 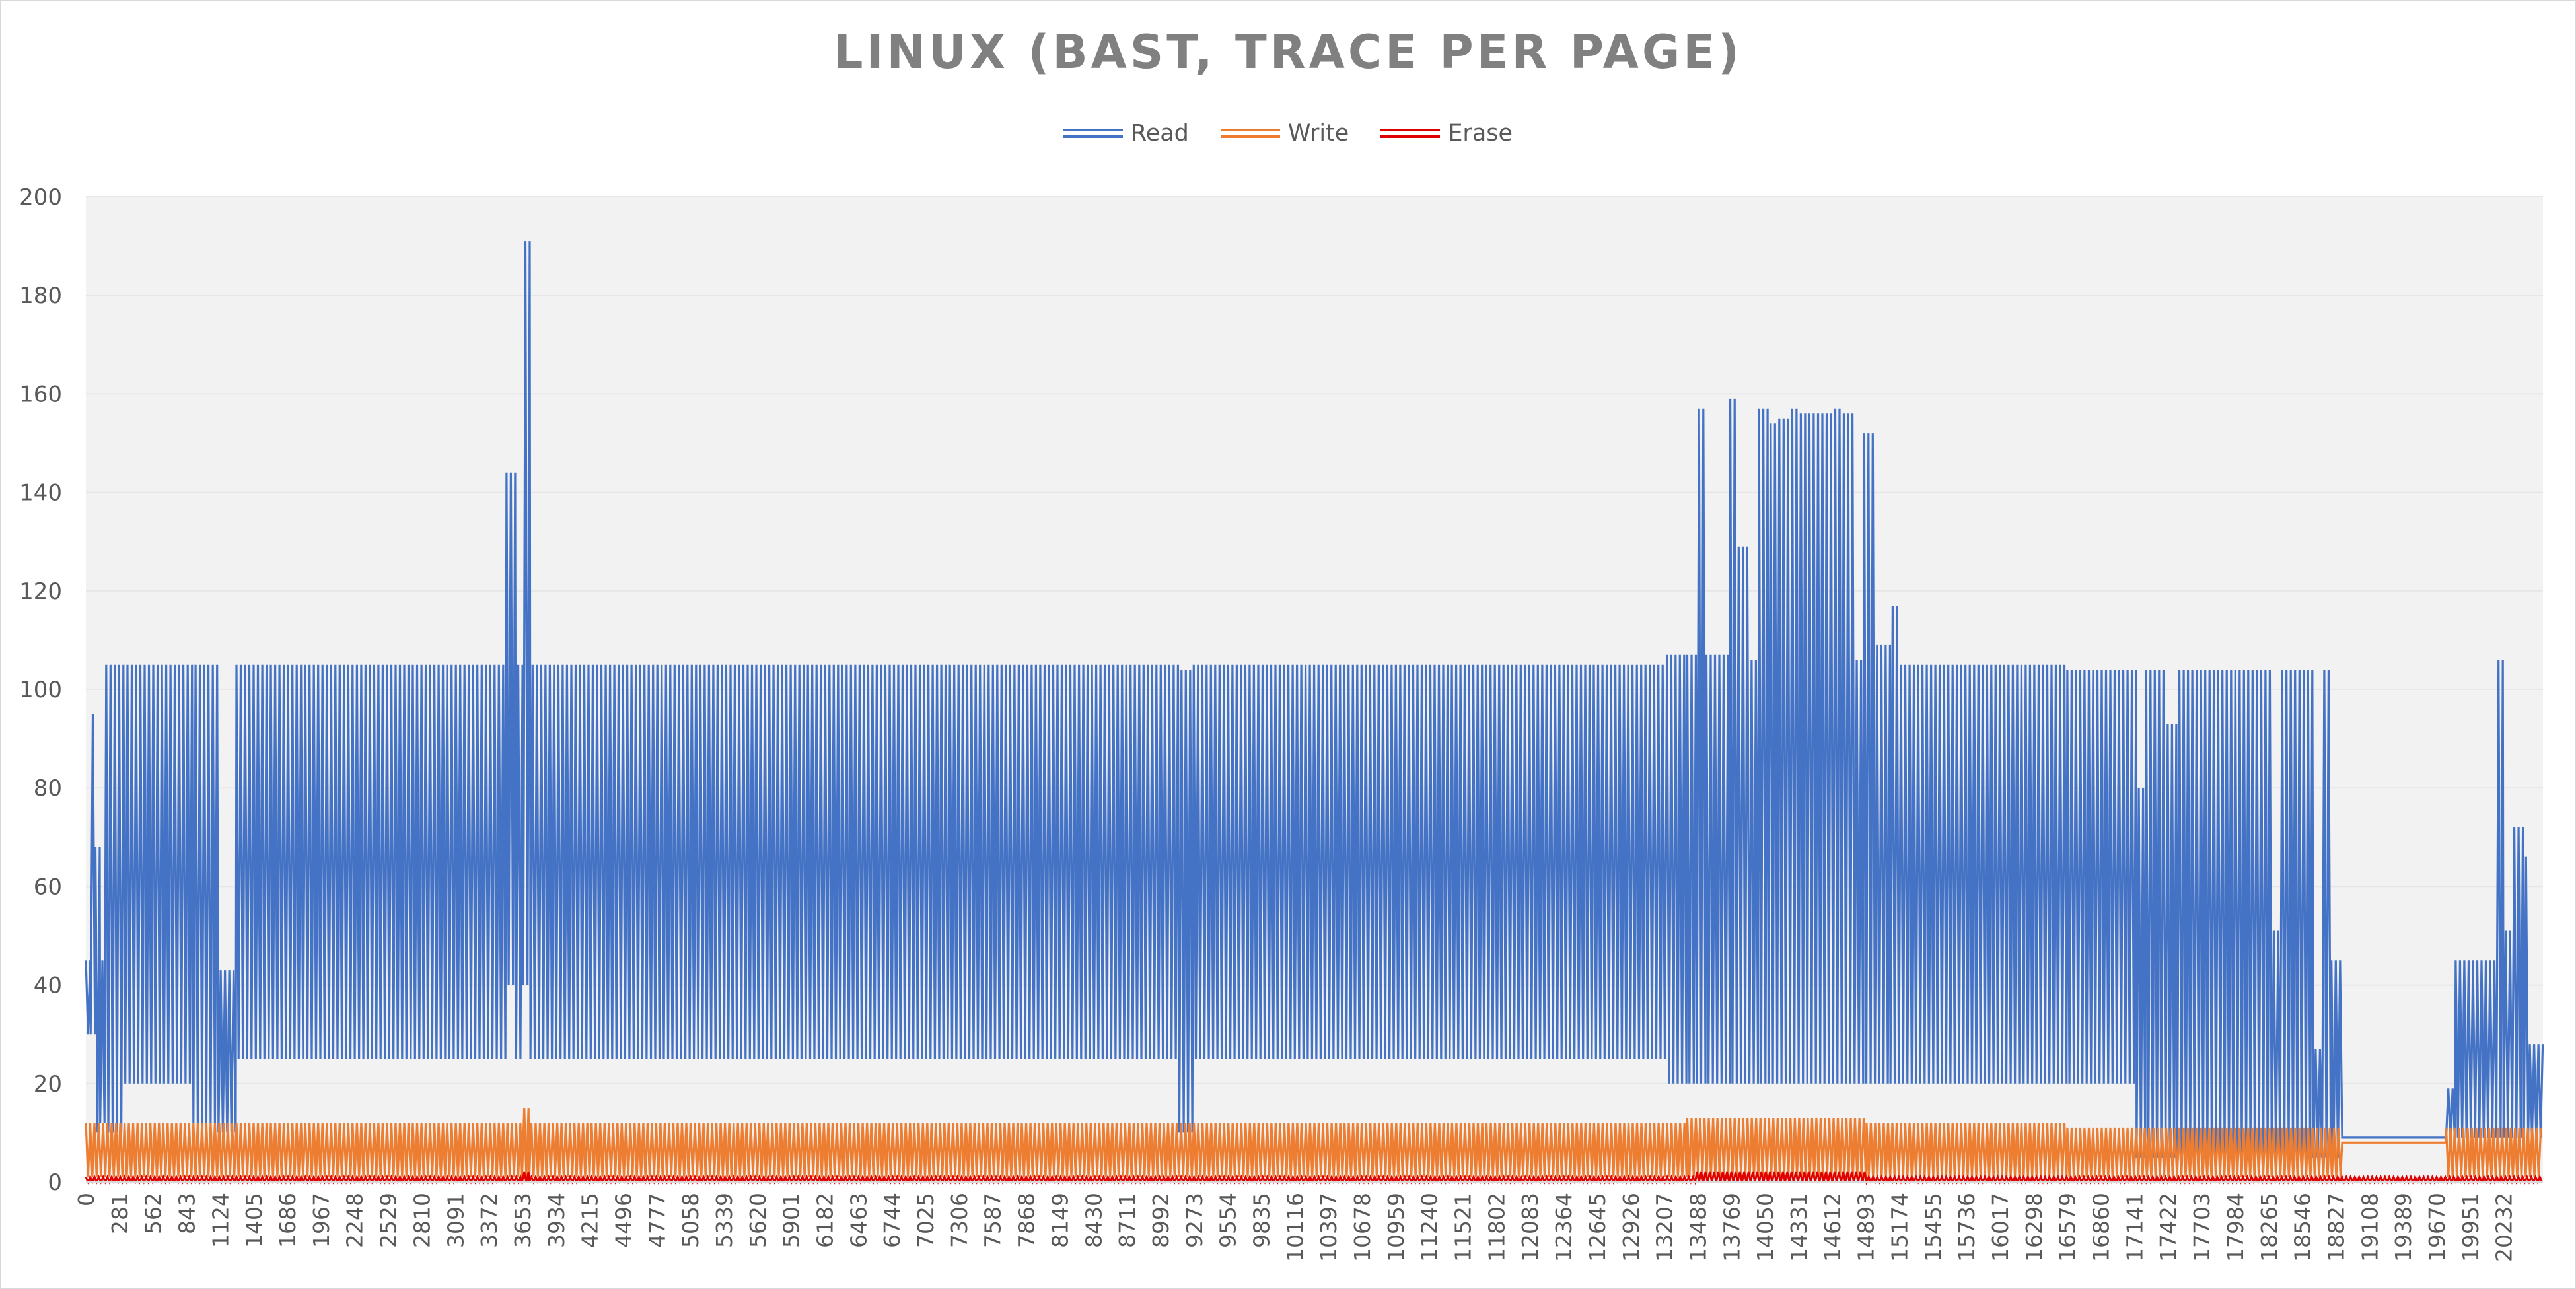 What do you see at coordinates (590, 1220) in the screenshot?
I see `x-tick-label: 4215` at bounding box center [590, 1220].